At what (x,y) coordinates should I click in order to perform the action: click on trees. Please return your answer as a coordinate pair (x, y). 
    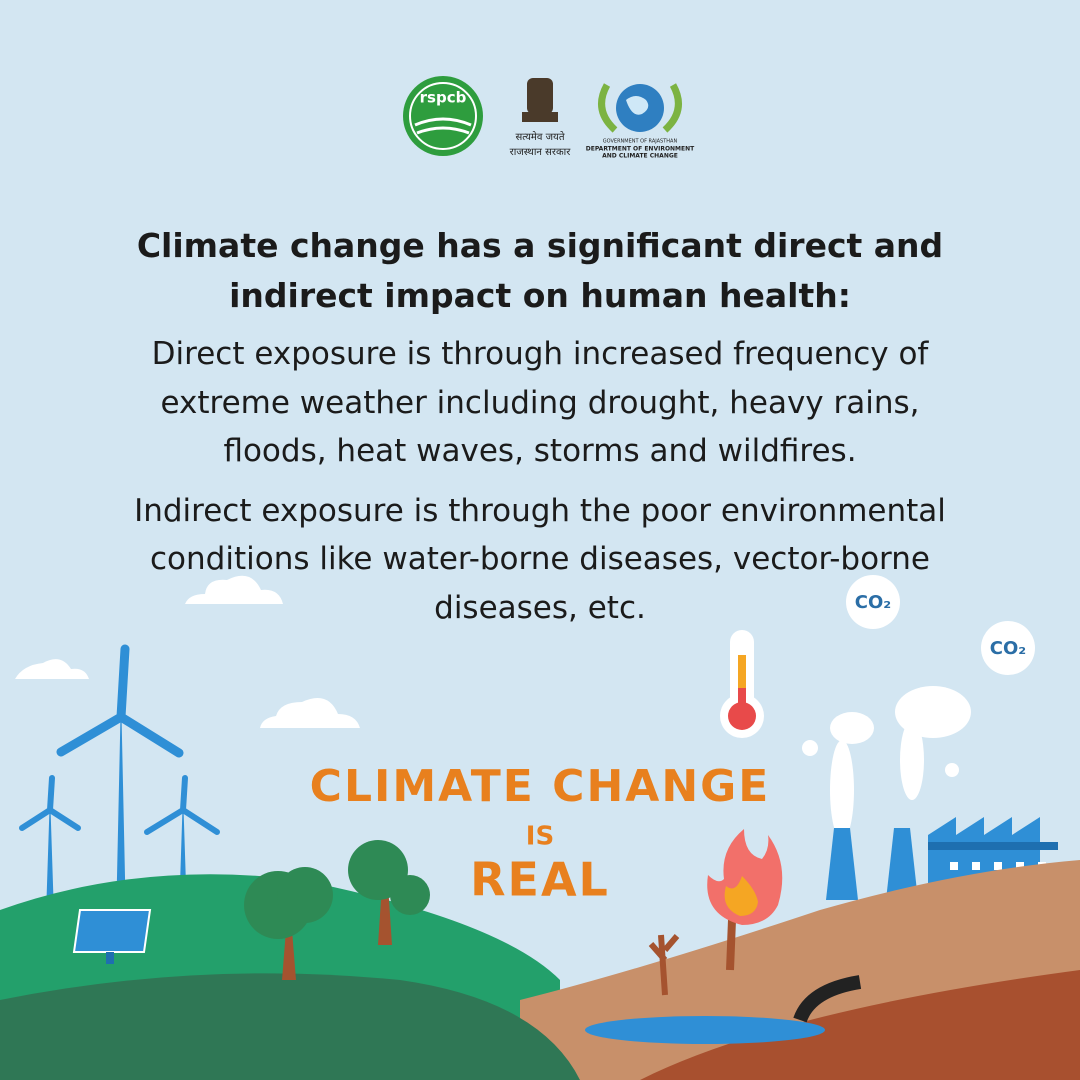
    Looking at the image, I should click on (490, 918).